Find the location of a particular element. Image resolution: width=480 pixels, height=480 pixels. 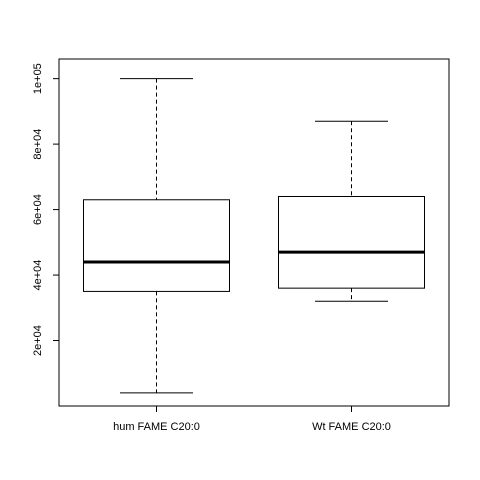

x-axis: hum FAME C20:0 Wt FAME C20:0 is located at coordinates (252, 419).